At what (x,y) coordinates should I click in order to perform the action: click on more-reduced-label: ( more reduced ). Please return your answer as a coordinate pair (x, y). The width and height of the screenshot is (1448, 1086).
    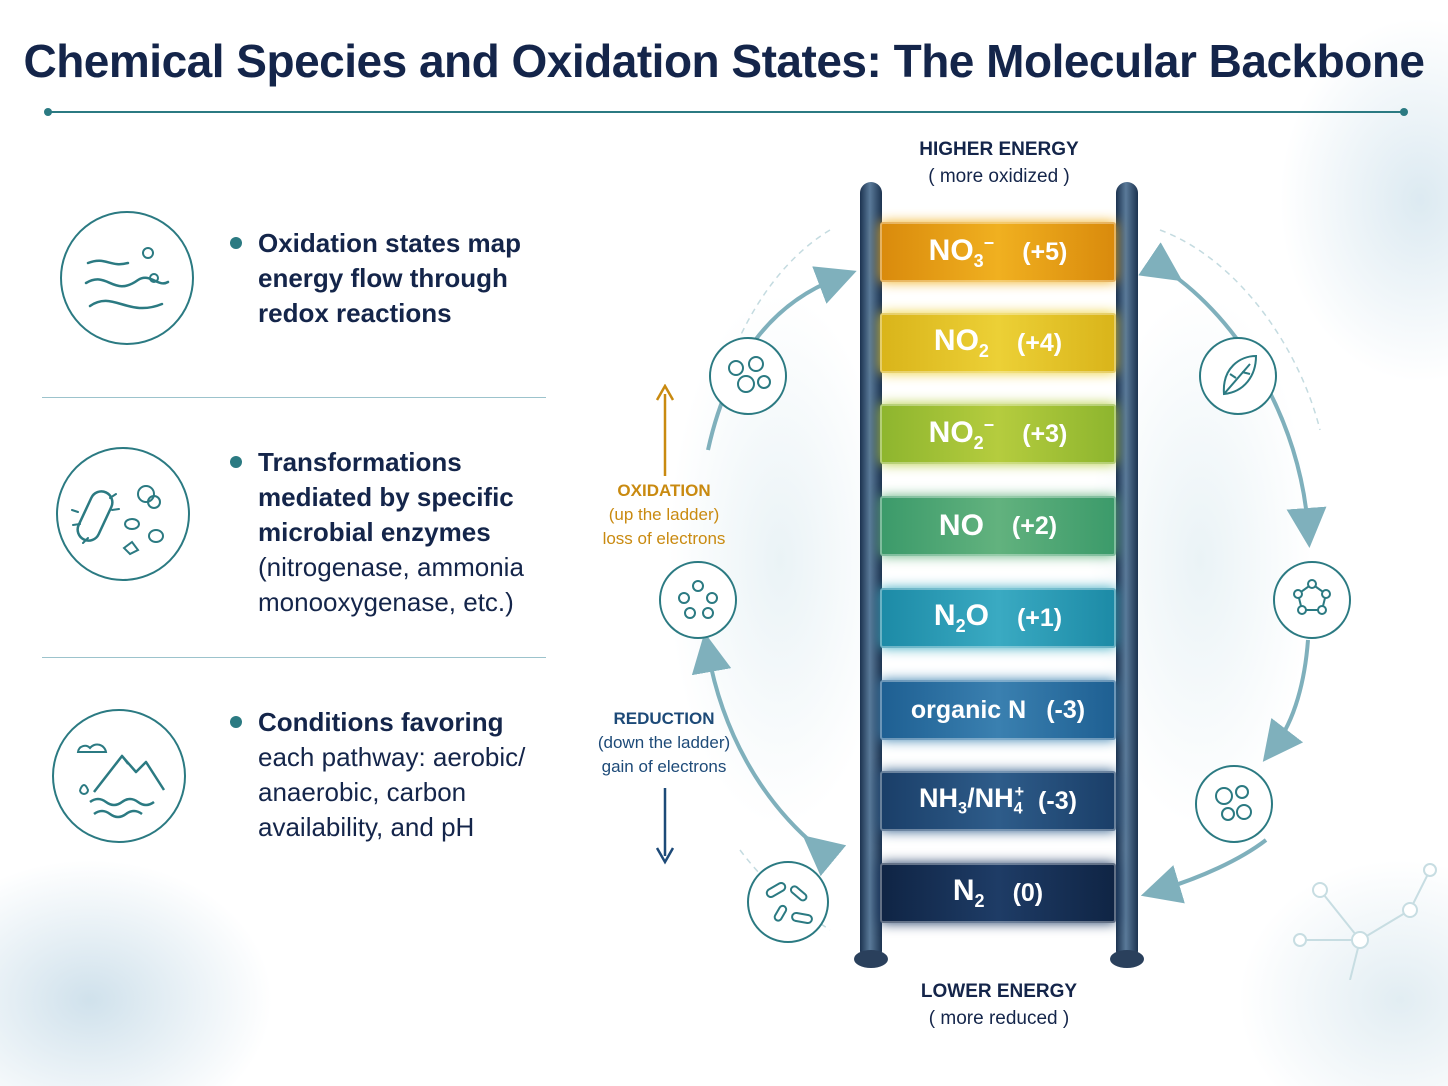
    Looking at the image, I should click on (999, 1018).